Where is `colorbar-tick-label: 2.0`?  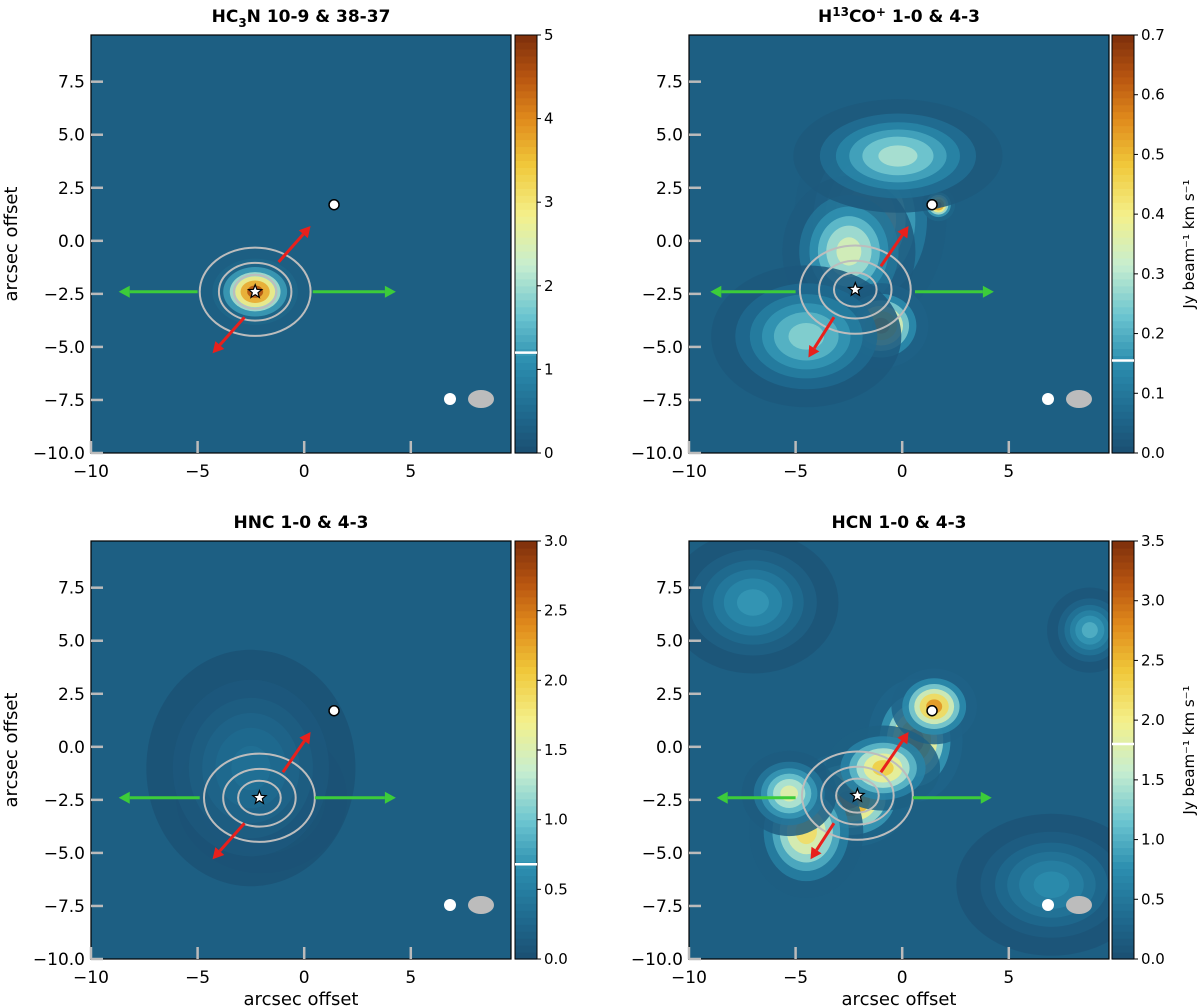 colorbar-tick-label: 2.0 is located at coordinates (556, 680).